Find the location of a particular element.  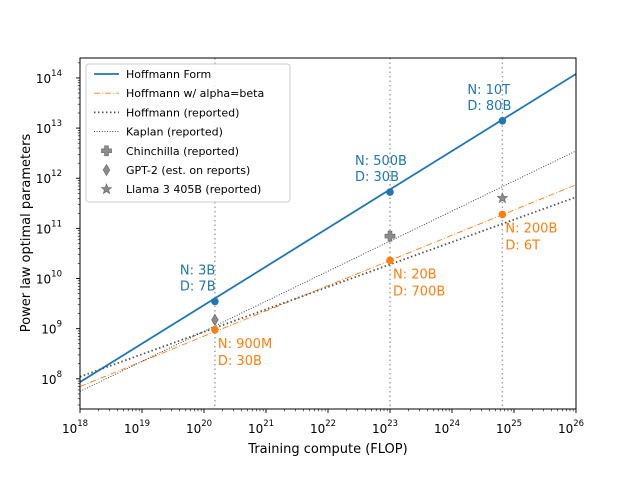

x-tick-label-8: 1026 is located at coordinates (571, 427).